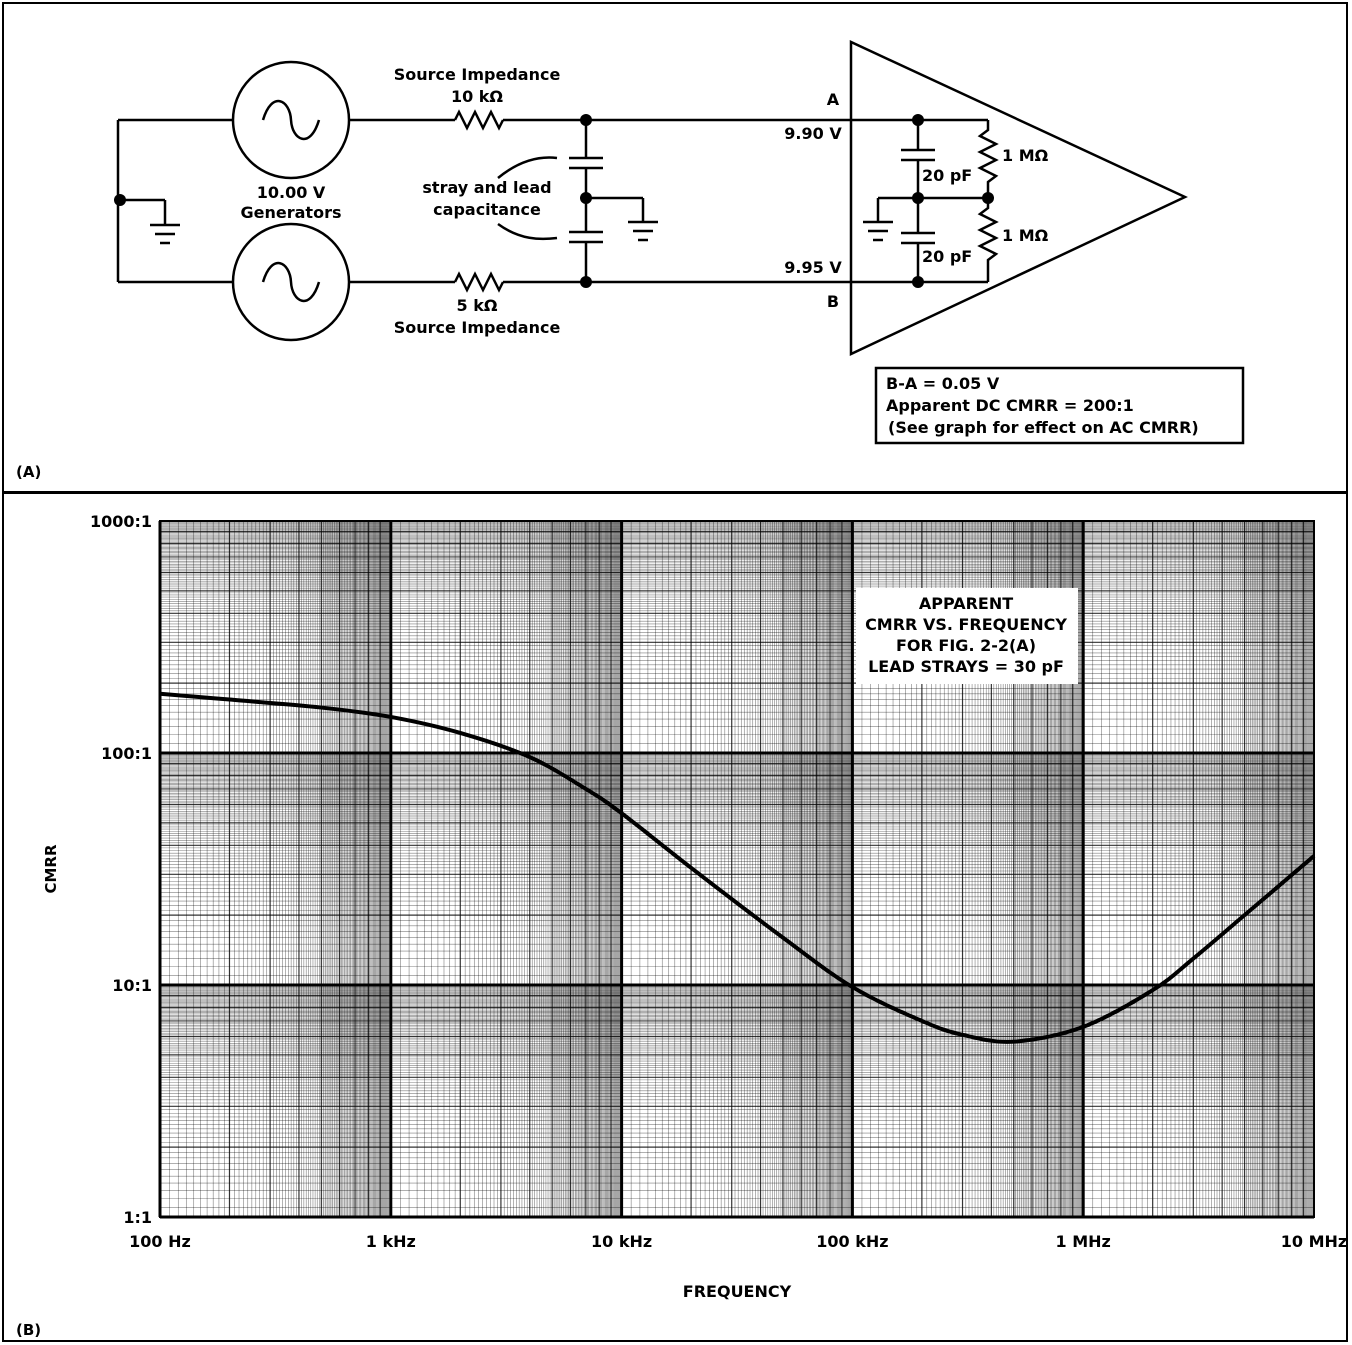 The image size is (1352, 1345). Describe the element at coordinates (291, 120) in the screenshot. I see `sine-top-icon` at that location.